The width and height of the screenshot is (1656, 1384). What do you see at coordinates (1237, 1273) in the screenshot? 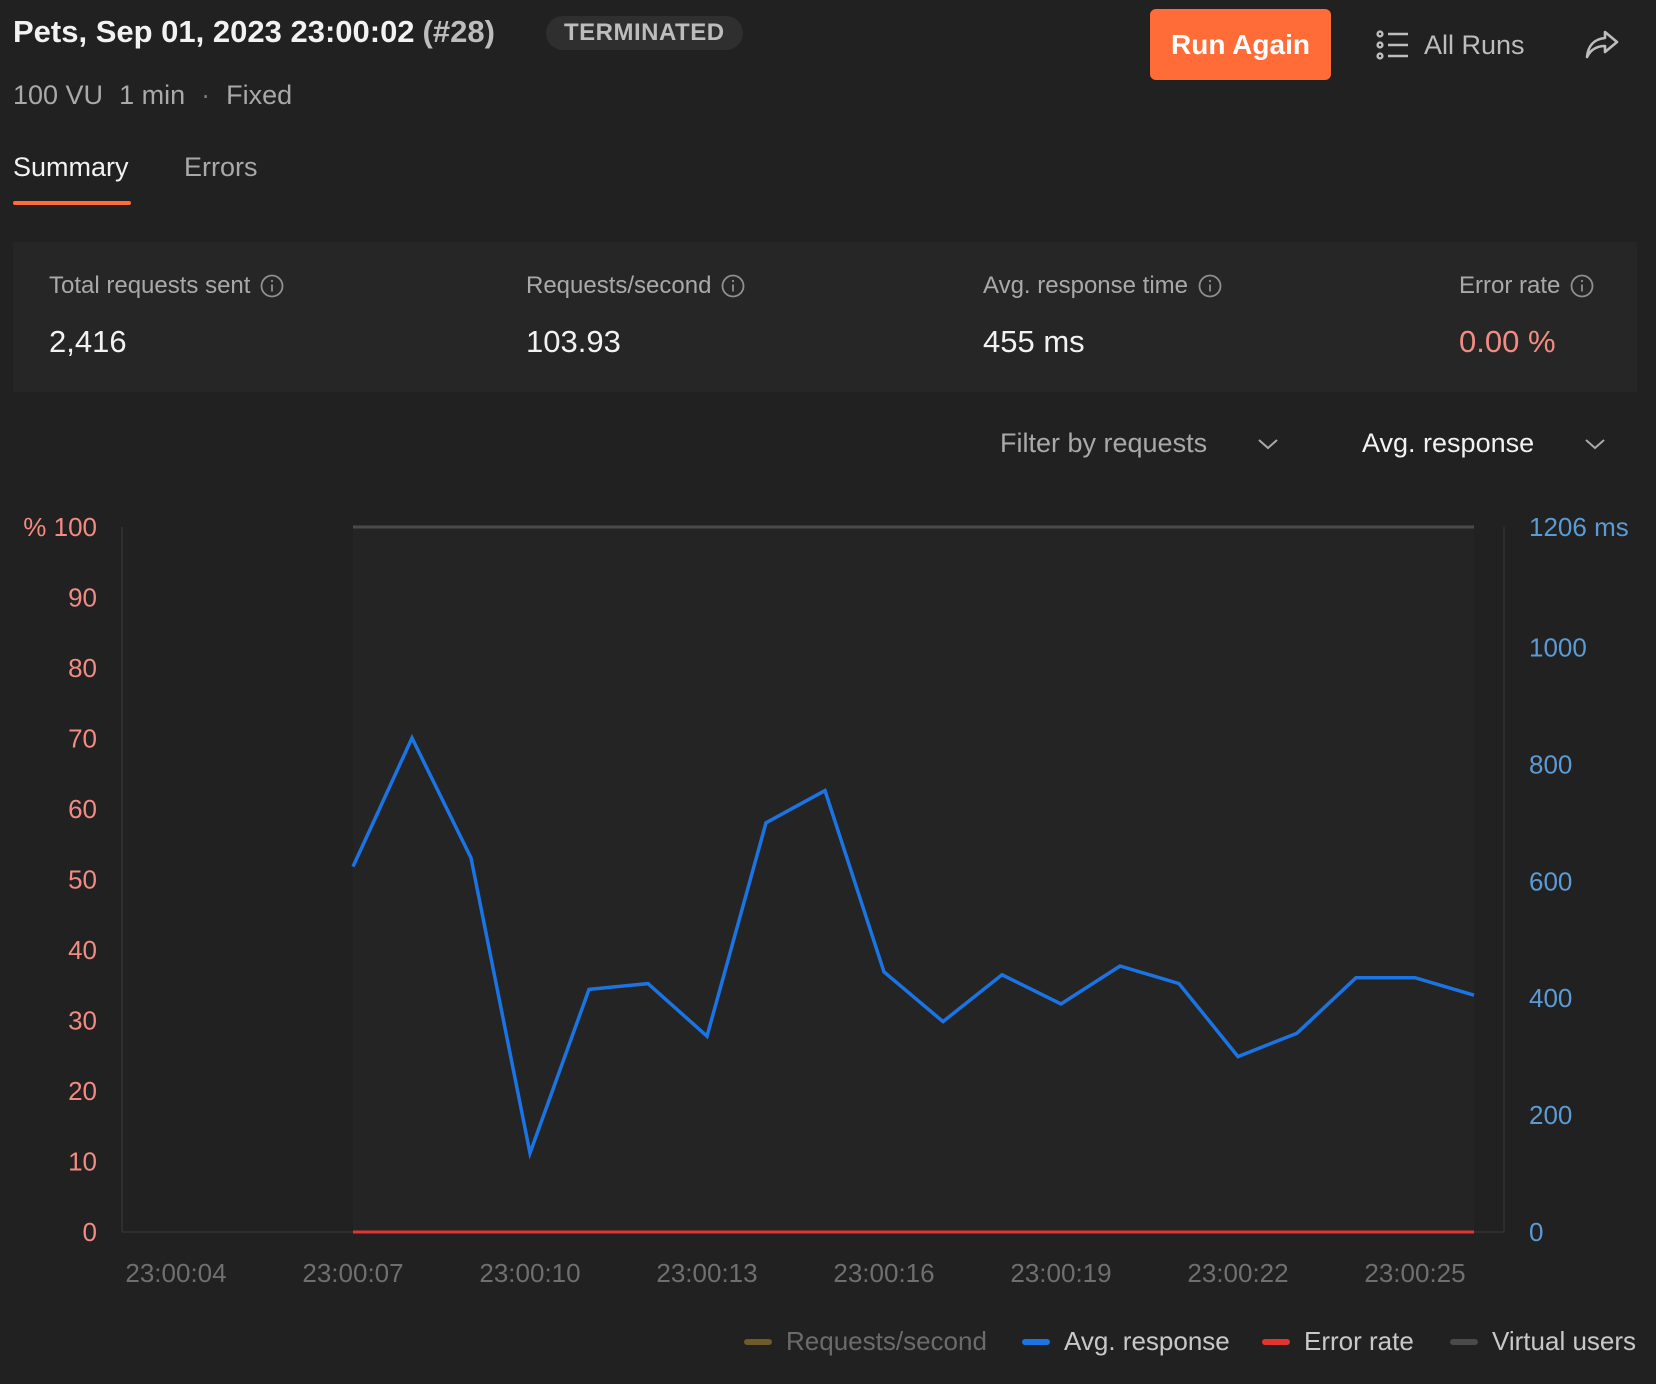
I see `x-axis-tick: 23:00:22` at bounding box center [1237, 1273].